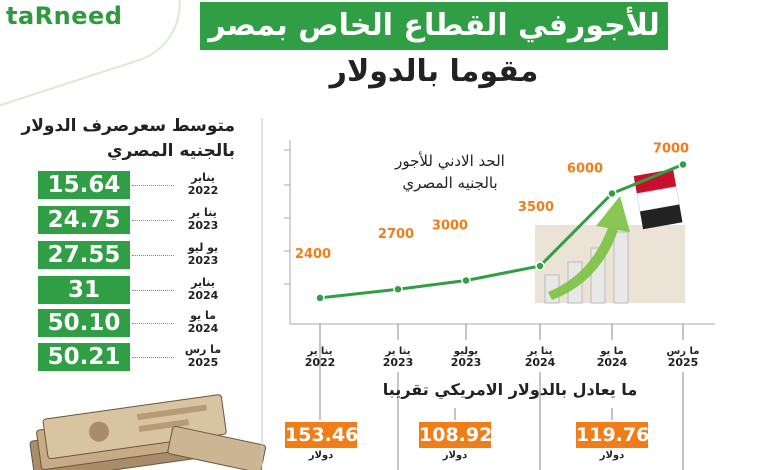  I want to click on usd-heading: ما يعادل بالدولار الامريكي تقريبا, so click(510, 389).